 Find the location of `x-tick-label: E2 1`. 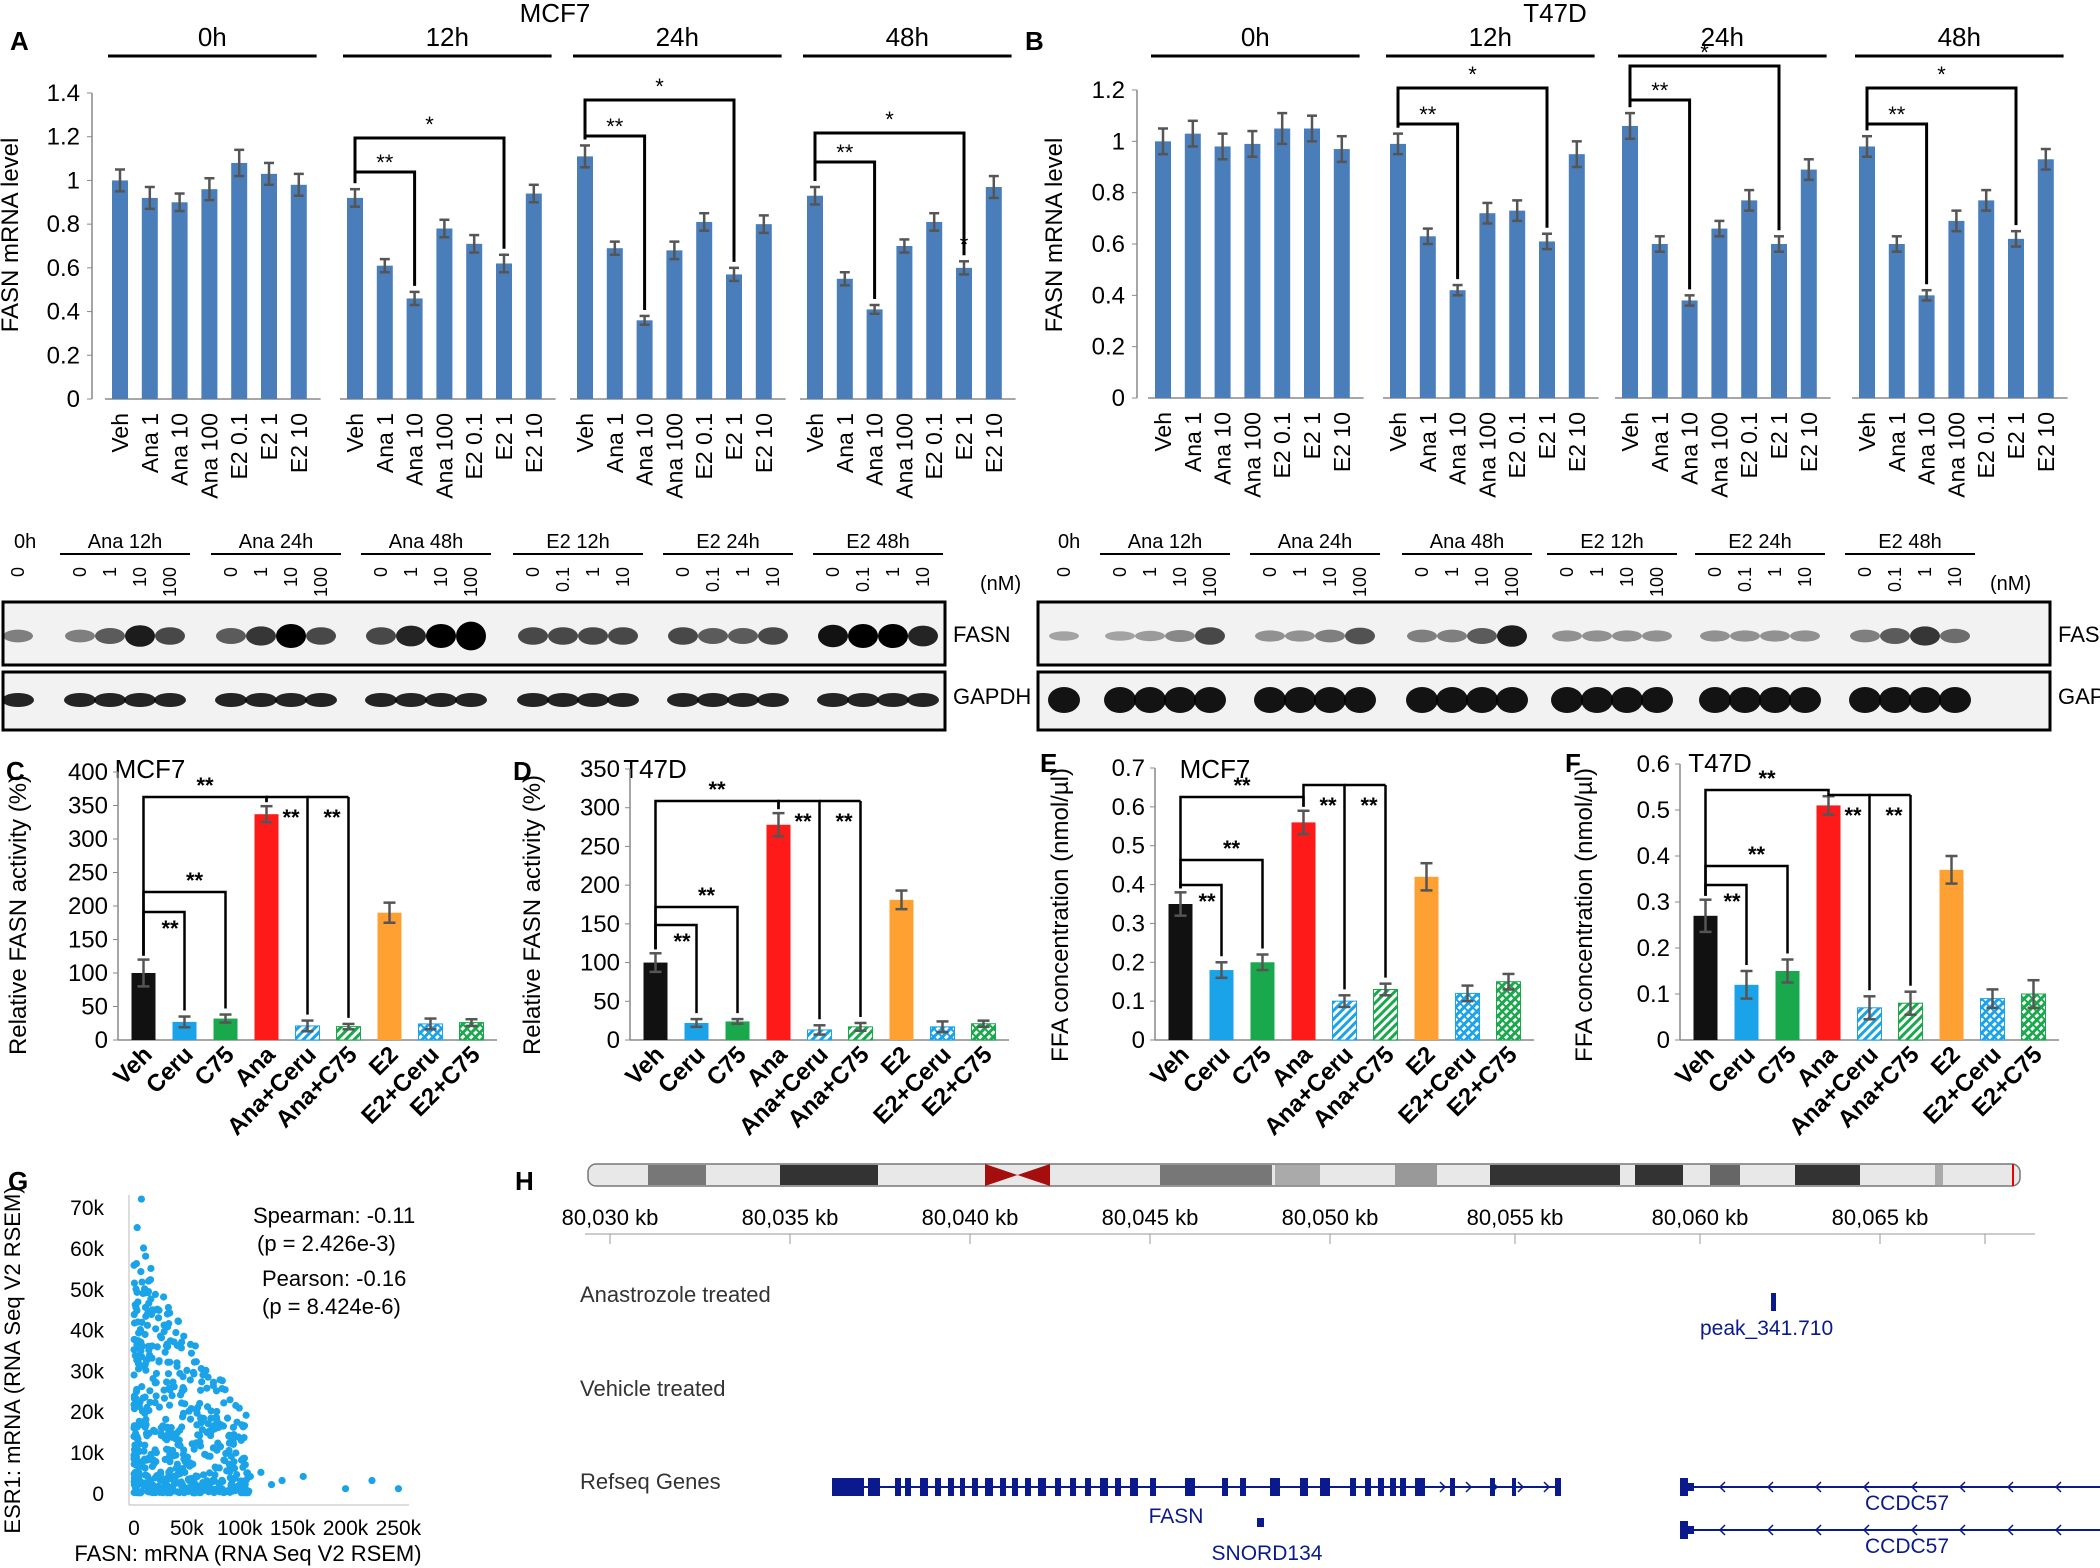

x-tick-label: E2 1 is located at coordinates (734, 436).